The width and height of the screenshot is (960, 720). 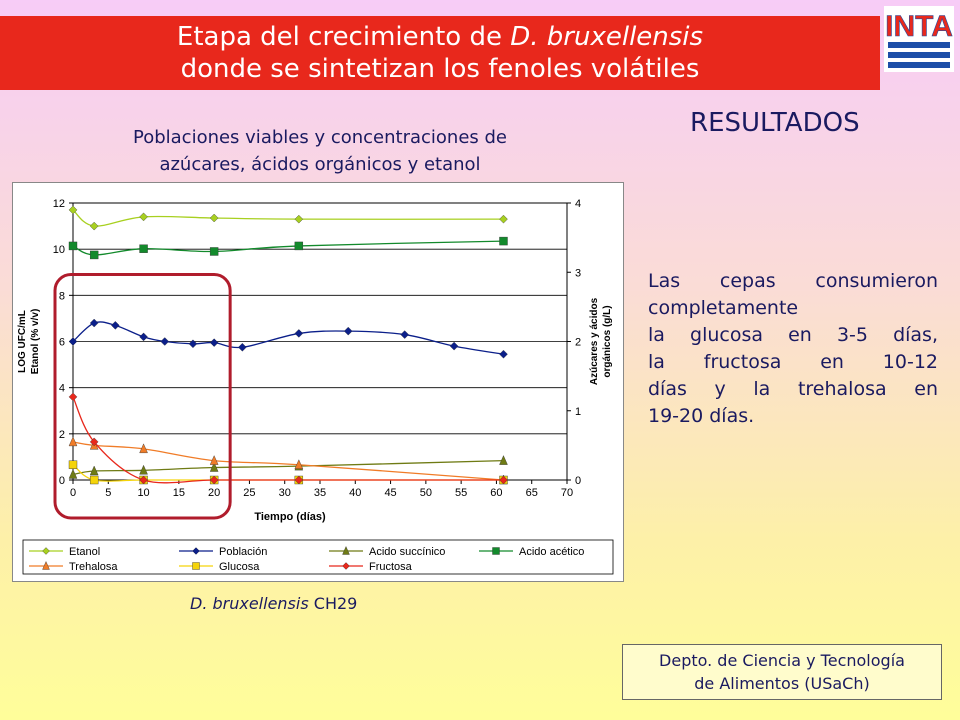 I want to click on results-line: la glucosa en 3-5 días,, so click(x=793, y=335).